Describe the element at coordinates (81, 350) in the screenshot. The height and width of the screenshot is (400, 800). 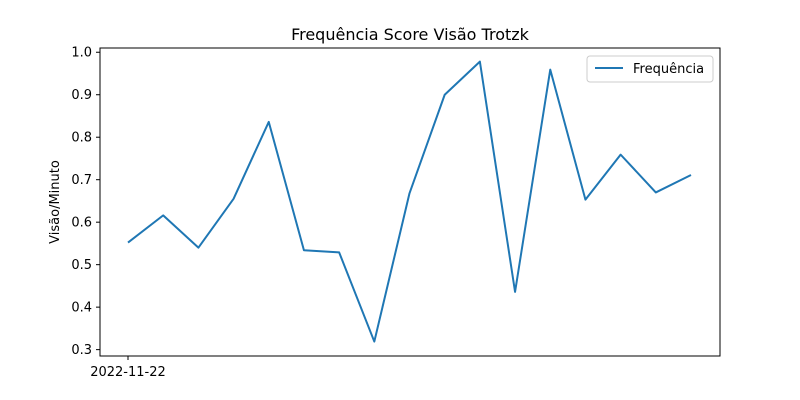
I see `y-tick-label: 0.3` at that location.